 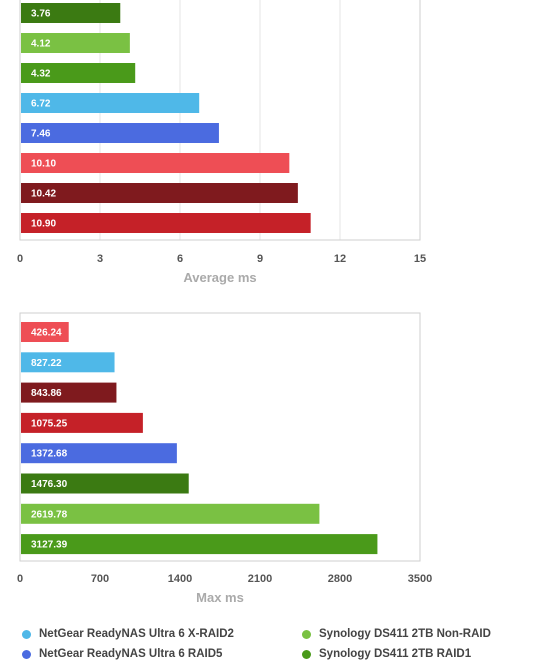 What do you see at coordinates (136, 634) in the screenshot?
I see `legend-label: NetGear ReadyNAS Ultra 6 X-RAID2` at bounding box center [136, 634].